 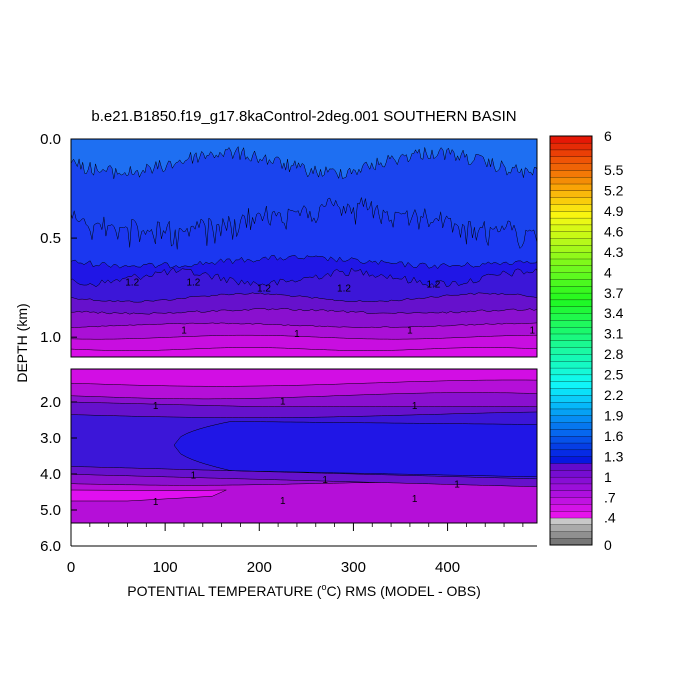 What do you see at coordinates (71, 567) in the screenshot?
I see `x-tick-label: 0` at bounding box center [71, 567].